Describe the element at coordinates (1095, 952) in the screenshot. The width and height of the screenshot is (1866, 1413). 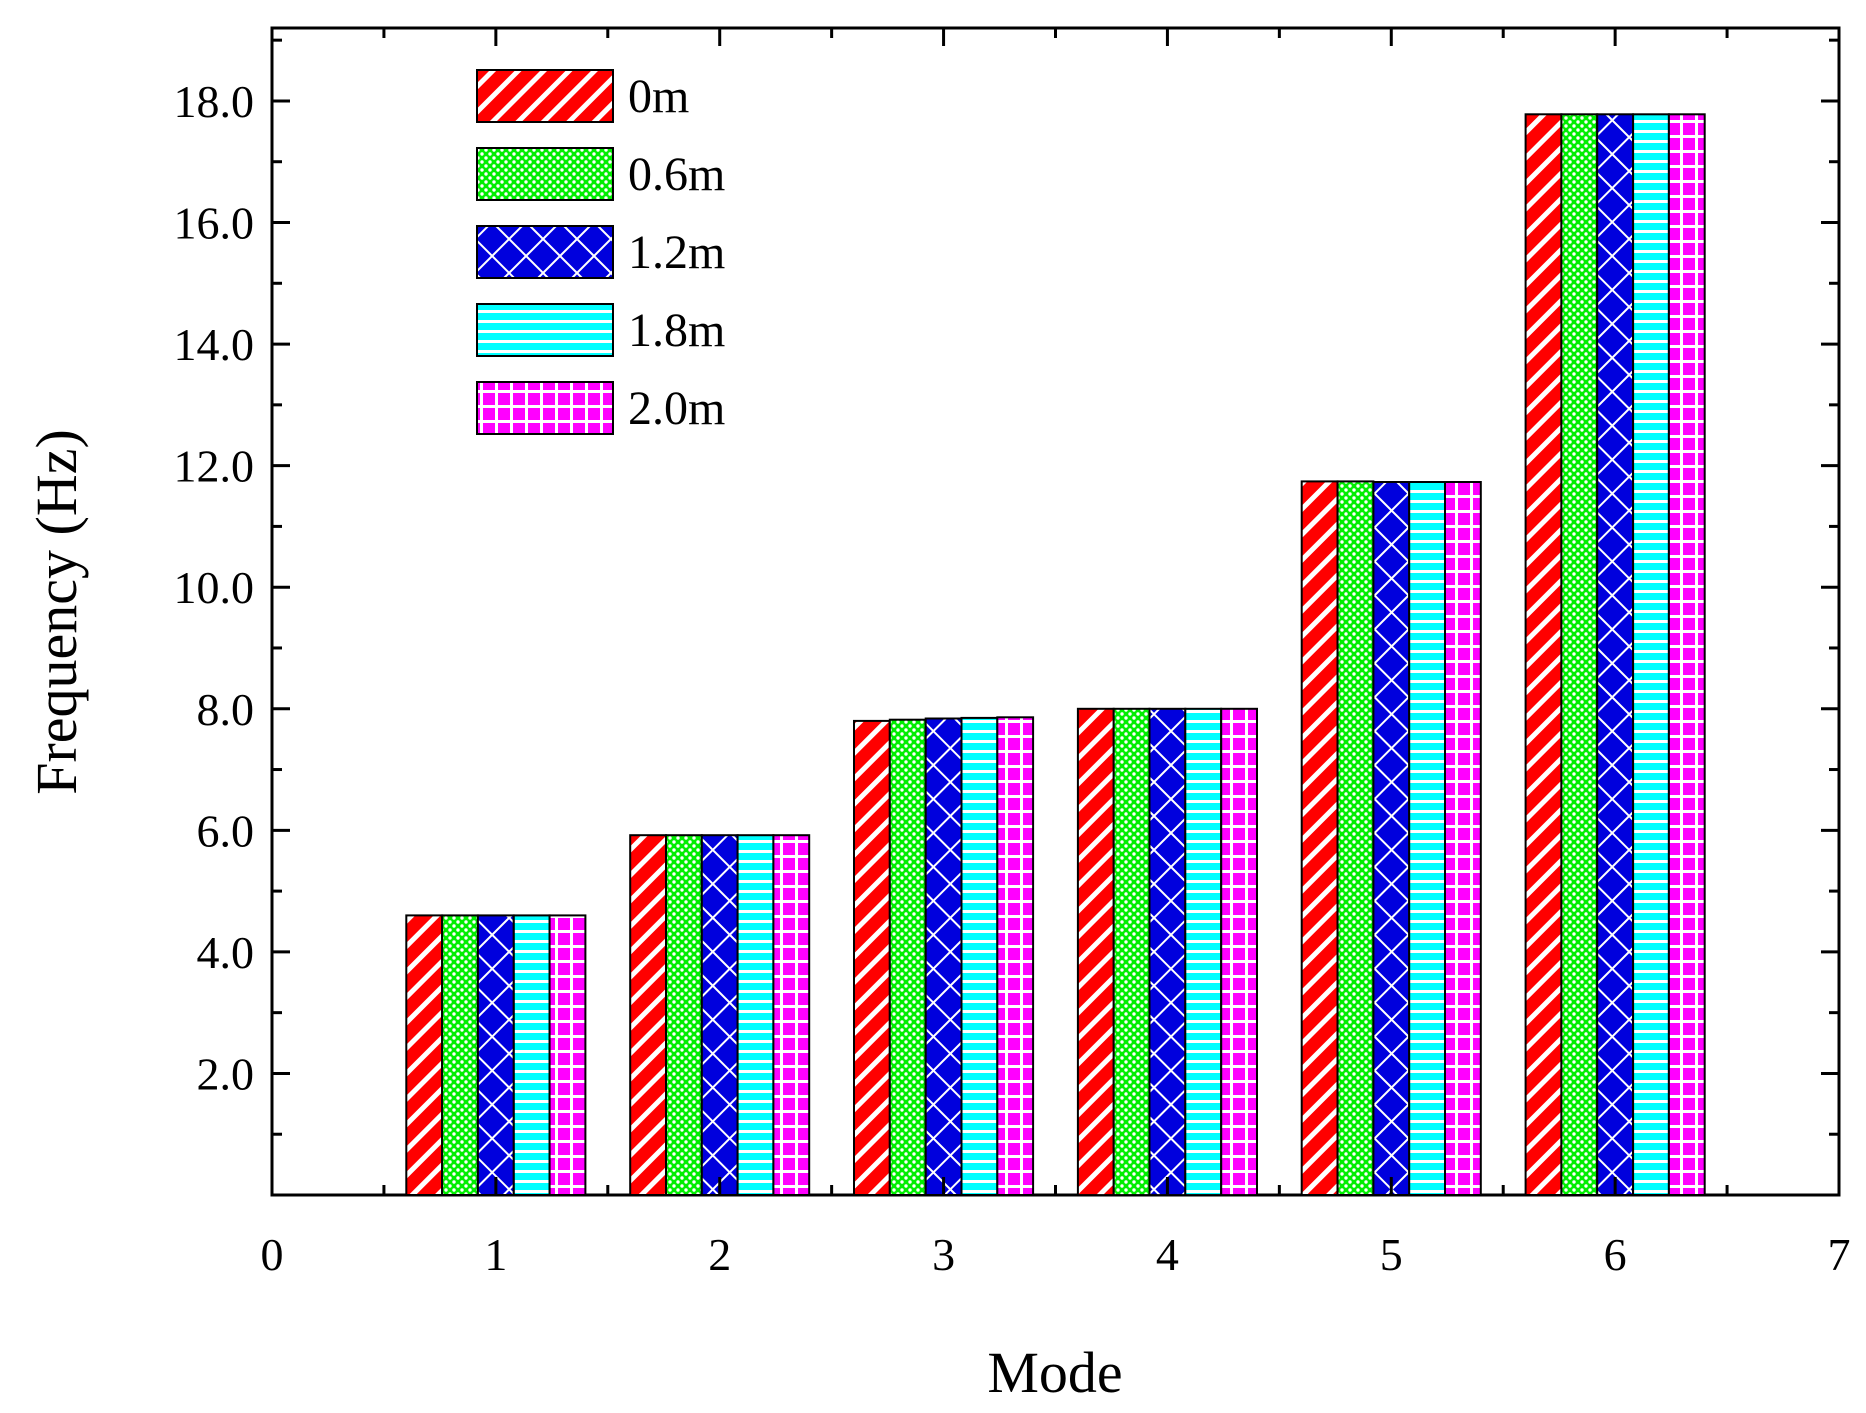
I see `bar-mode-4-0m` at that location.